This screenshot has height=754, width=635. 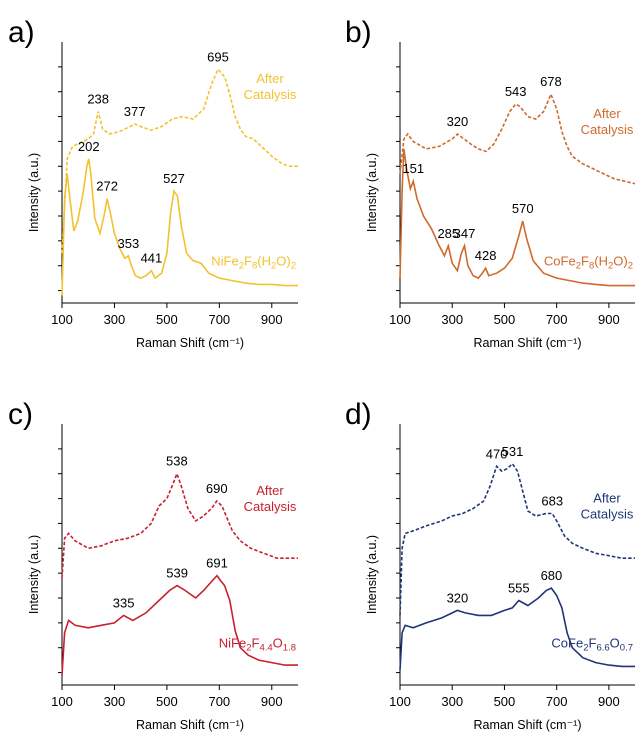 What do you see at coordinates (523, 208) in the screenshot?
I see `peak-label: 570` at bounding box center [523, 208].